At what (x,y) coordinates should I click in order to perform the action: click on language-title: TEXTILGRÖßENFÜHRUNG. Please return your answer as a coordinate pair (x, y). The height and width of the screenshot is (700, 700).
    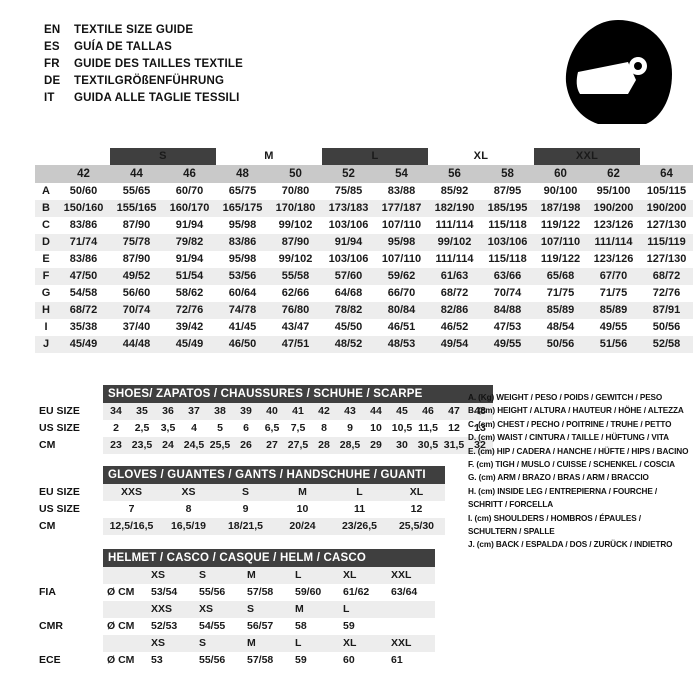
    Looking at the image, I should click on (149, 81).